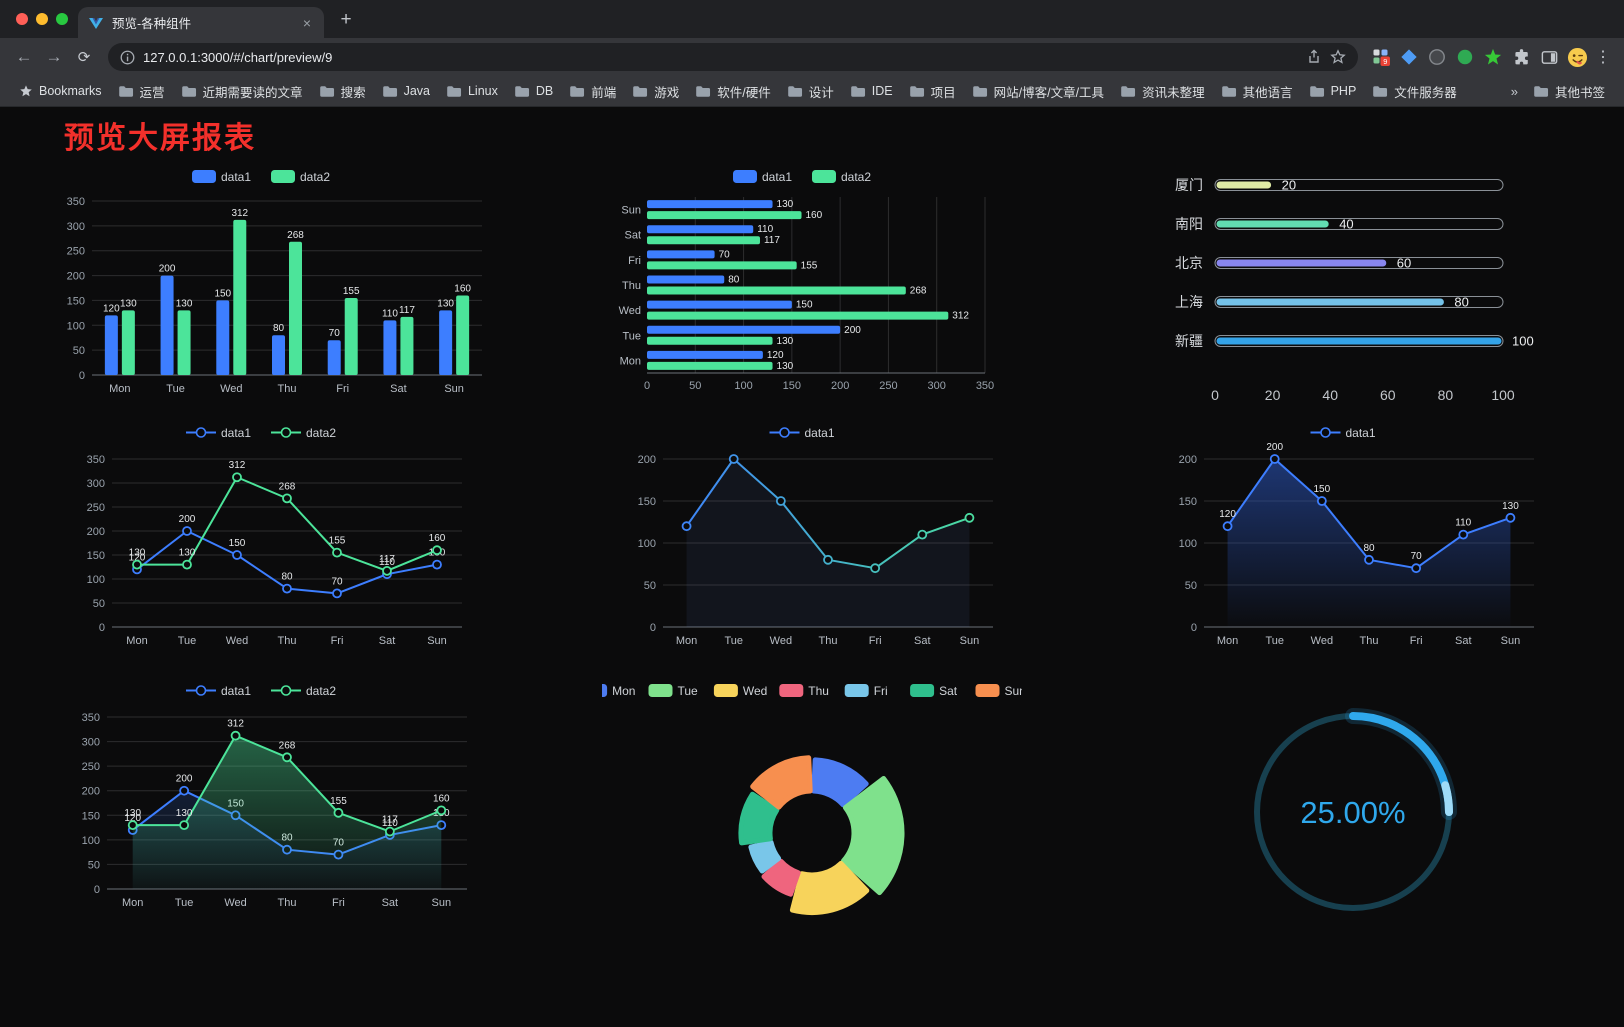 This screenshot has width=1624, height=1027. What do you see at coordinates (306, 22) in the screenshot?
I see `tab-close-icon: ×` at bounding box center [306, 22].